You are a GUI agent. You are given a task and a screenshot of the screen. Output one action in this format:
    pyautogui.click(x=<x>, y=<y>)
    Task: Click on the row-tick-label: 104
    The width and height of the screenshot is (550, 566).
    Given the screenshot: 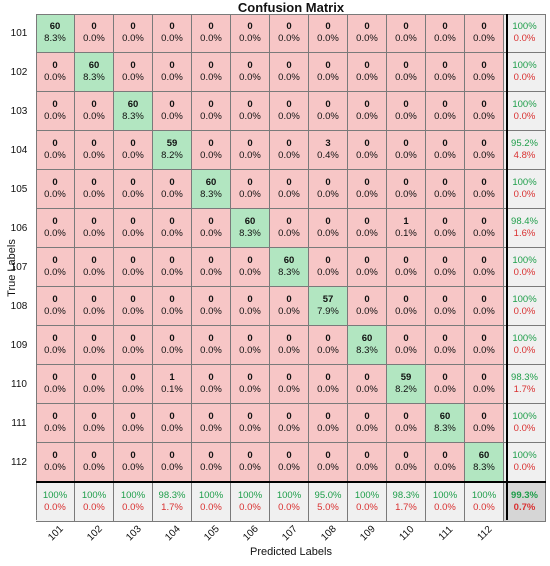 What is the action you would take?
    pyautogui.click(x=19, y=150)
    